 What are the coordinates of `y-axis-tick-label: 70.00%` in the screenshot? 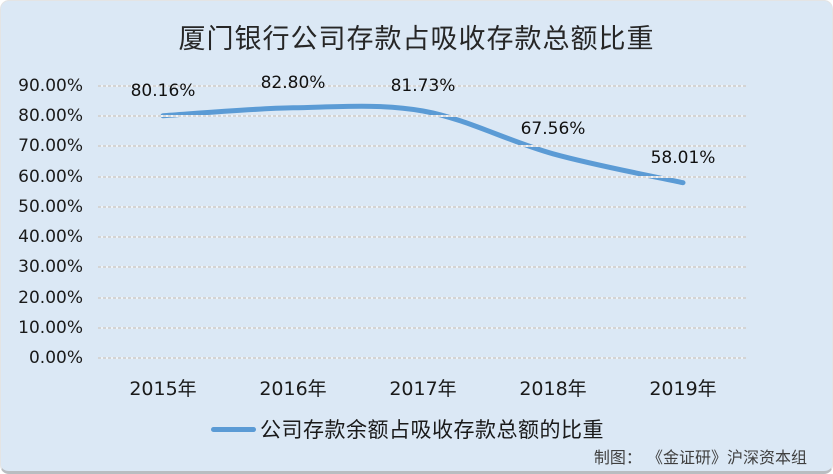 It's located at (50, 146).